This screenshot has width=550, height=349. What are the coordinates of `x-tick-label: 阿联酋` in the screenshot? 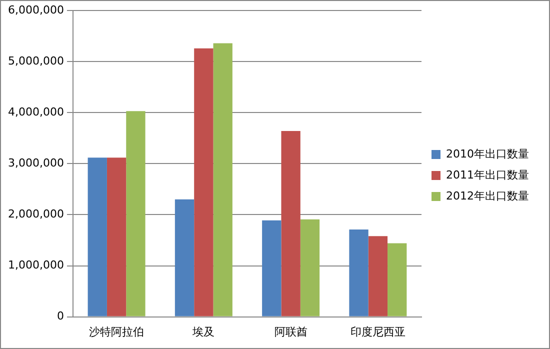 It's located at (291, 331).